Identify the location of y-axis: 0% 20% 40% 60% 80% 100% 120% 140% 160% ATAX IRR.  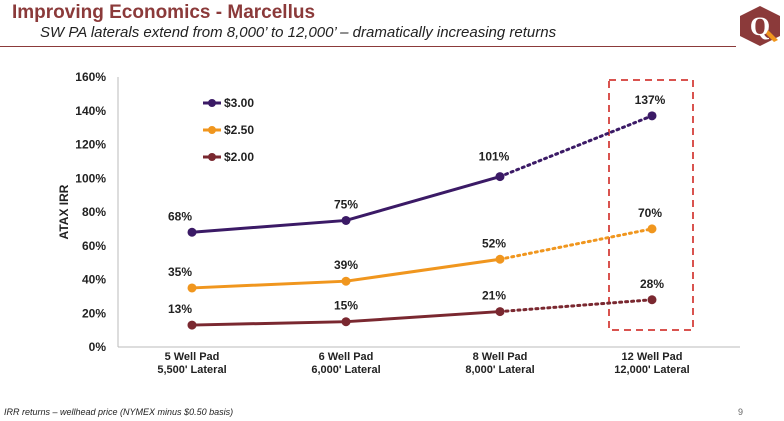
(88, 212).